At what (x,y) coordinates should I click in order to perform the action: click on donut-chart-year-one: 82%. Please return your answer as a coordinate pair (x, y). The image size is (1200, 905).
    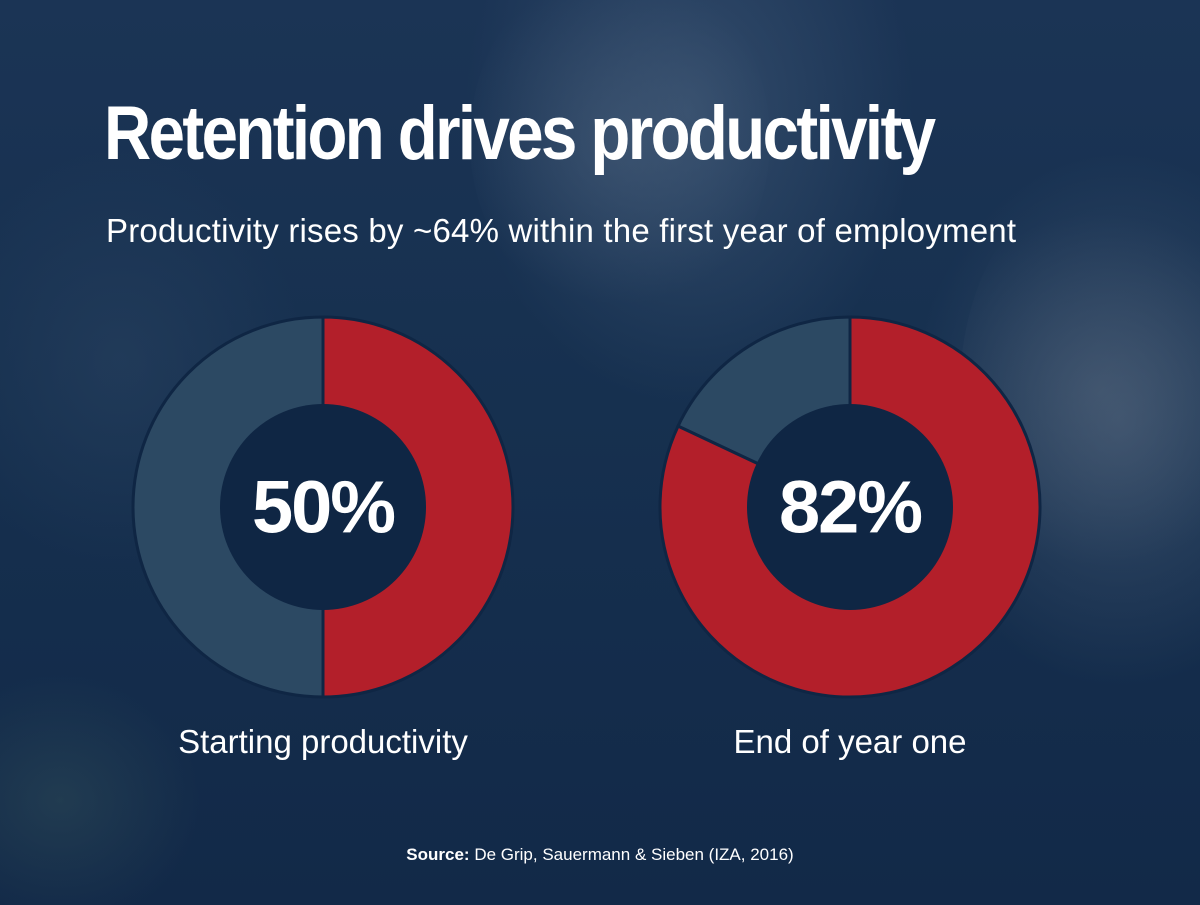
    Looking at the image, I should click on (850, 507).